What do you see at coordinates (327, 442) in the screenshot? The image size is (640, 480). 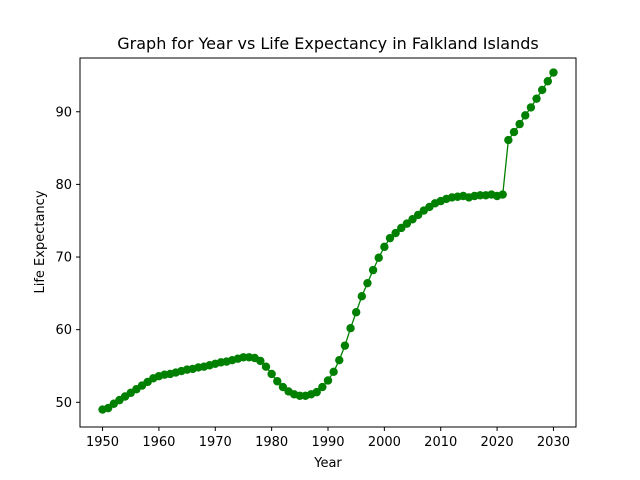 I see `x-tick-label: 1990` at bounding box center [327, 442].